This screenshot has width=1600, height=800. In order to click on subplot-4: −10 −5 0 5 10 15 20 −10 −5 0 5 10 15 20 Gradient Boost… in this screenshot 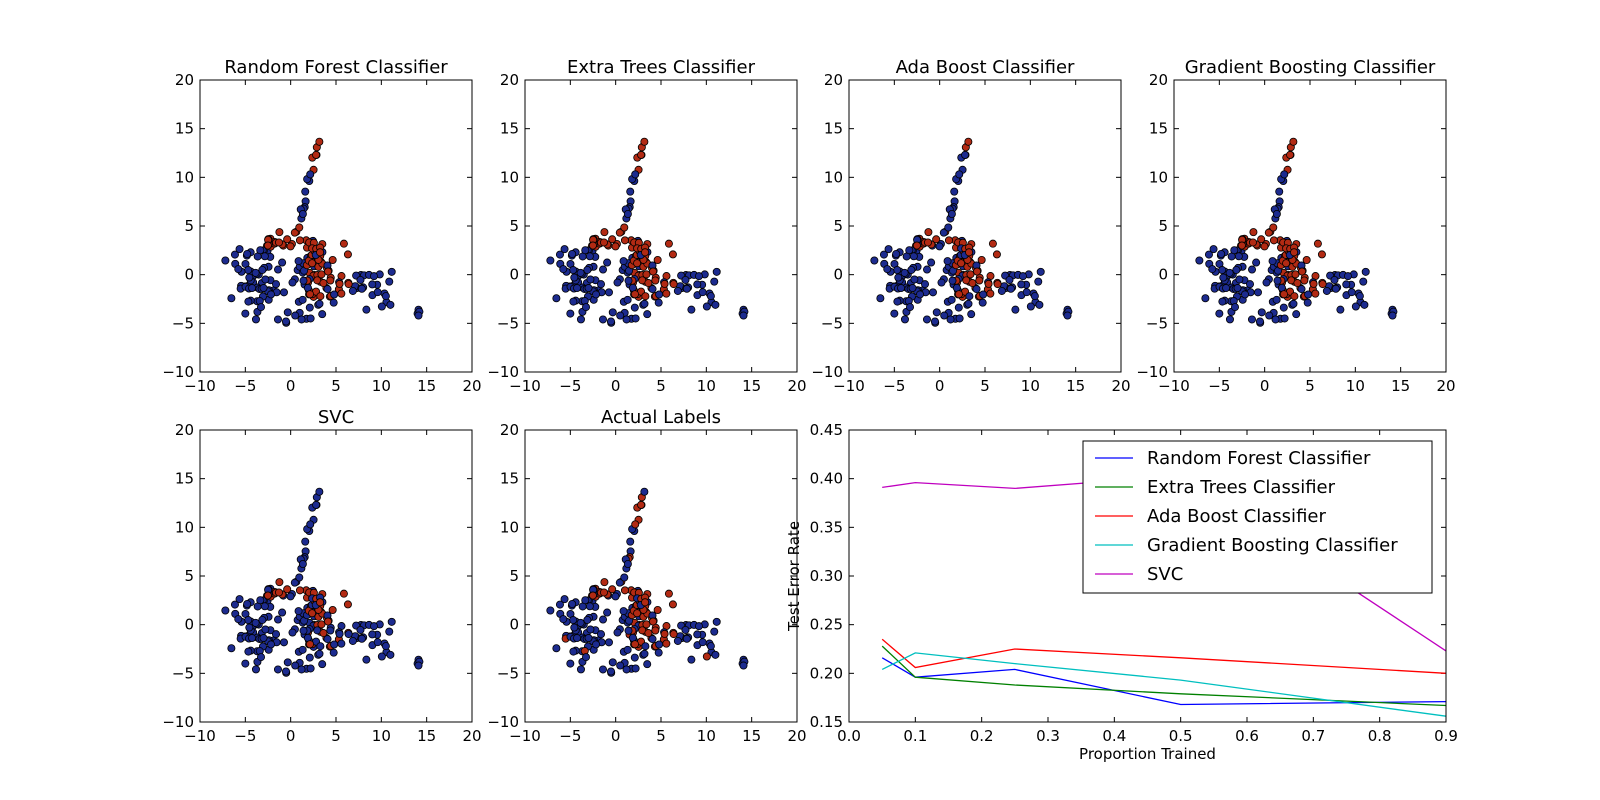, I will do `click(1295, 226)`.